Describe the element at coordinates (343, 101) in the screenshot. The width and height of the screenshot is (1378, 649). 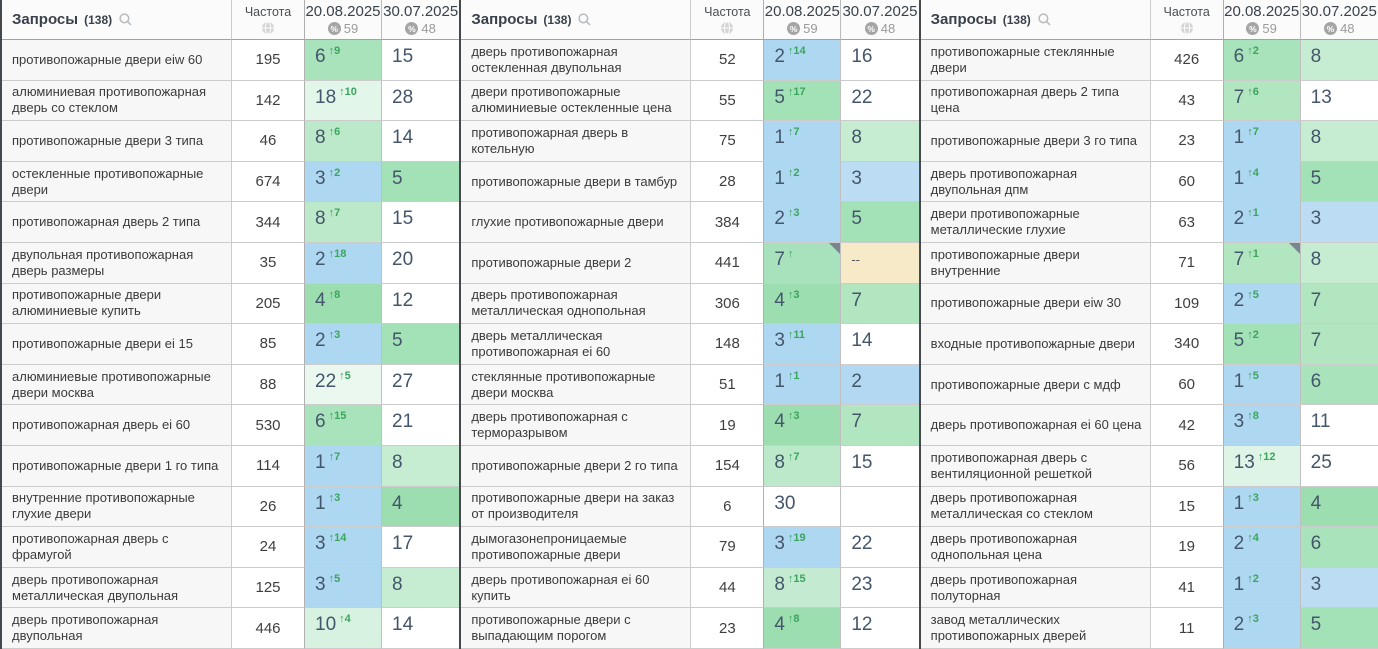
I see `position-current-cell: 18 ↑10` at that location.